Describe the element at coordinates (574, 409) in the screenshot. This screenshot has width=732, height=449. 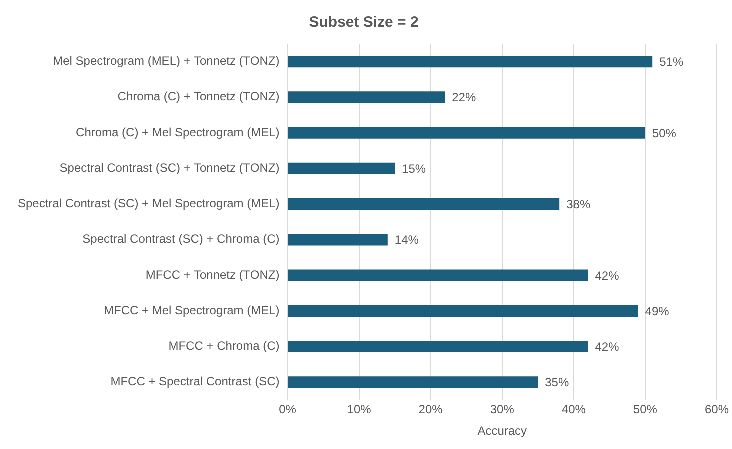
I see `x-tick-label: 40%` at that location.